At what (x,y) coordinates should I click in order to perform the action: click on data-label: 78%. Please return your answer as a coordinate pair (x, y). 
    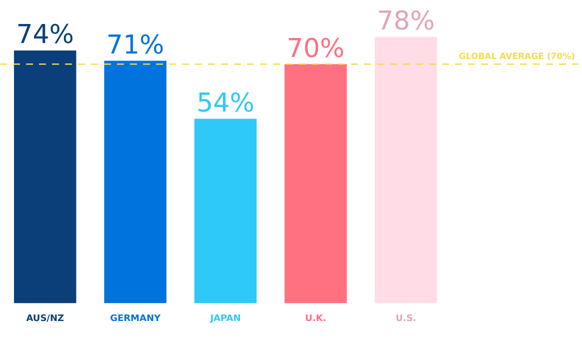
    Looking at the image, I should click on (406, 21).